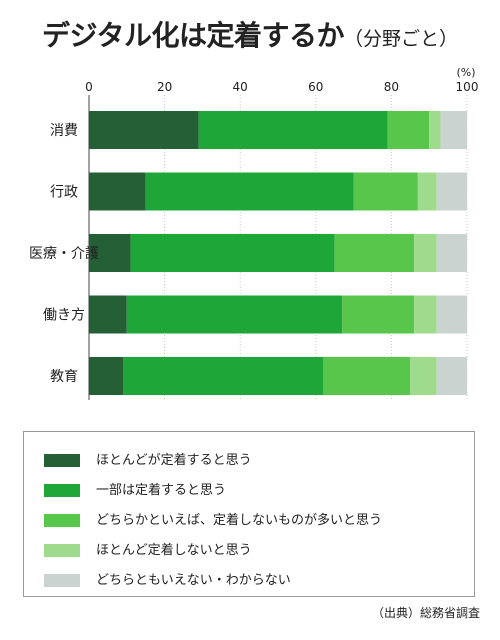 This screenshot has height=640, width=500. What do you see at coordinates (425, 613) in the screenshot?
I see `source-note: （出典）総務省調査` at bounding box center [425, 613].